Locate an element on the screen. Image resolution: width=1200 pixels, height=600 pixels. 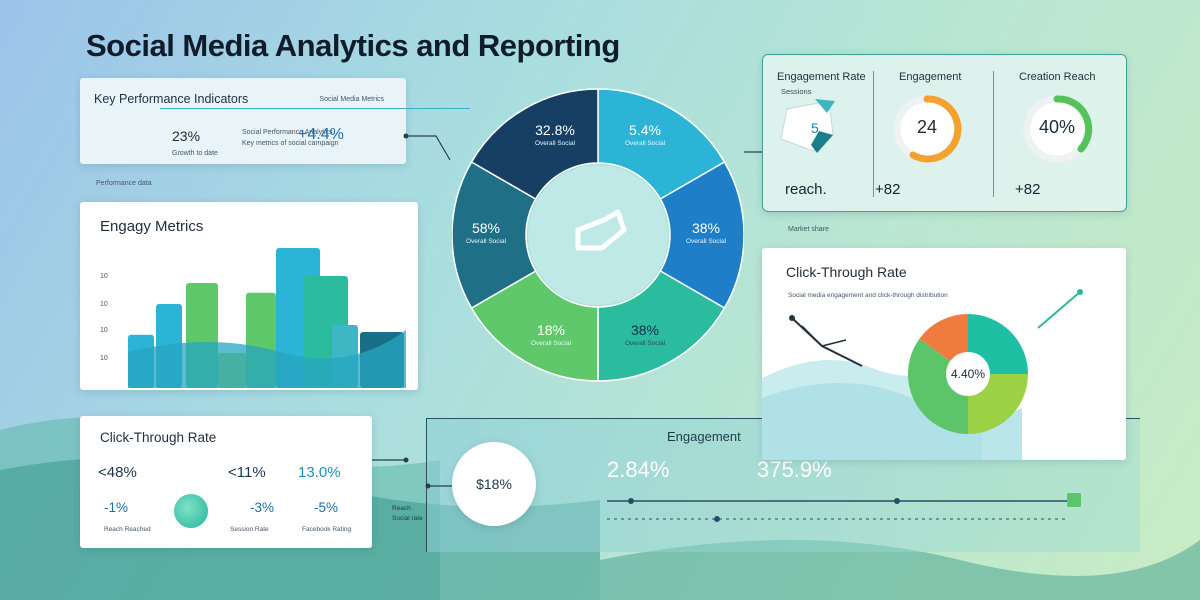
donut-label-top-left: 32.8% Overall Social is located at coordinates (555, 134).